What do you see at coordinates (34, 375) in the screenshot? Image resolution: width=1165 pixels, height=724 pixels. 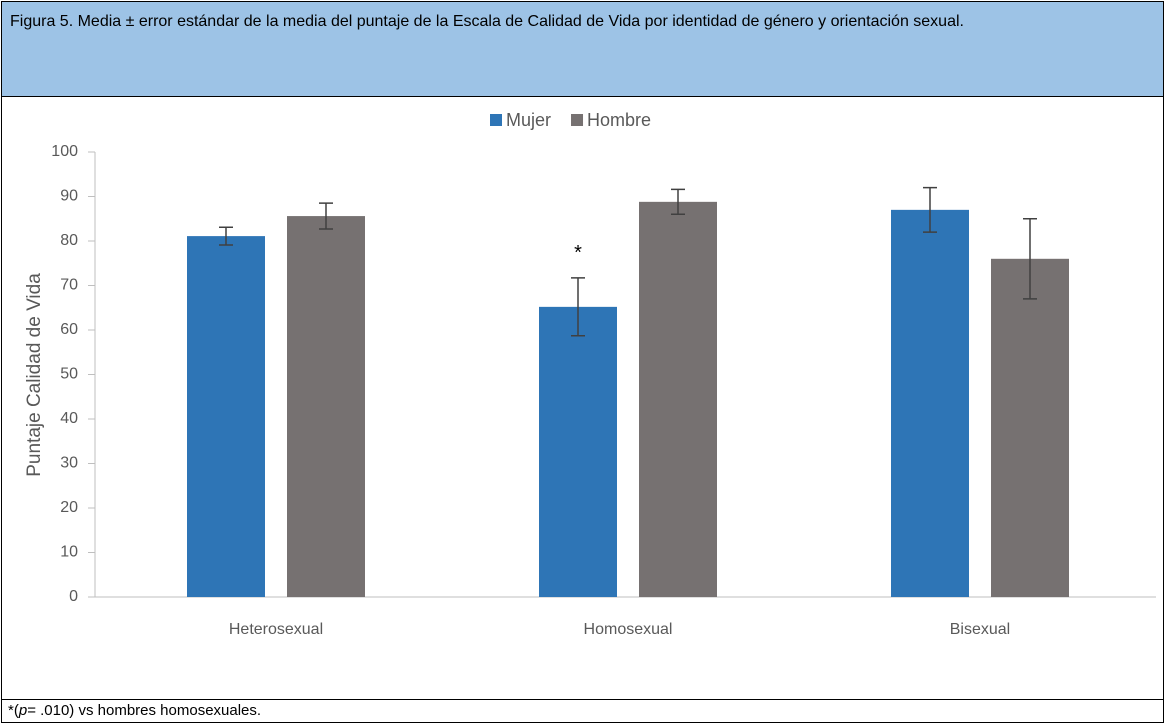 I see `y-axis-label: Puntaje Calidad de Vida` at bounding box center [34, 375].